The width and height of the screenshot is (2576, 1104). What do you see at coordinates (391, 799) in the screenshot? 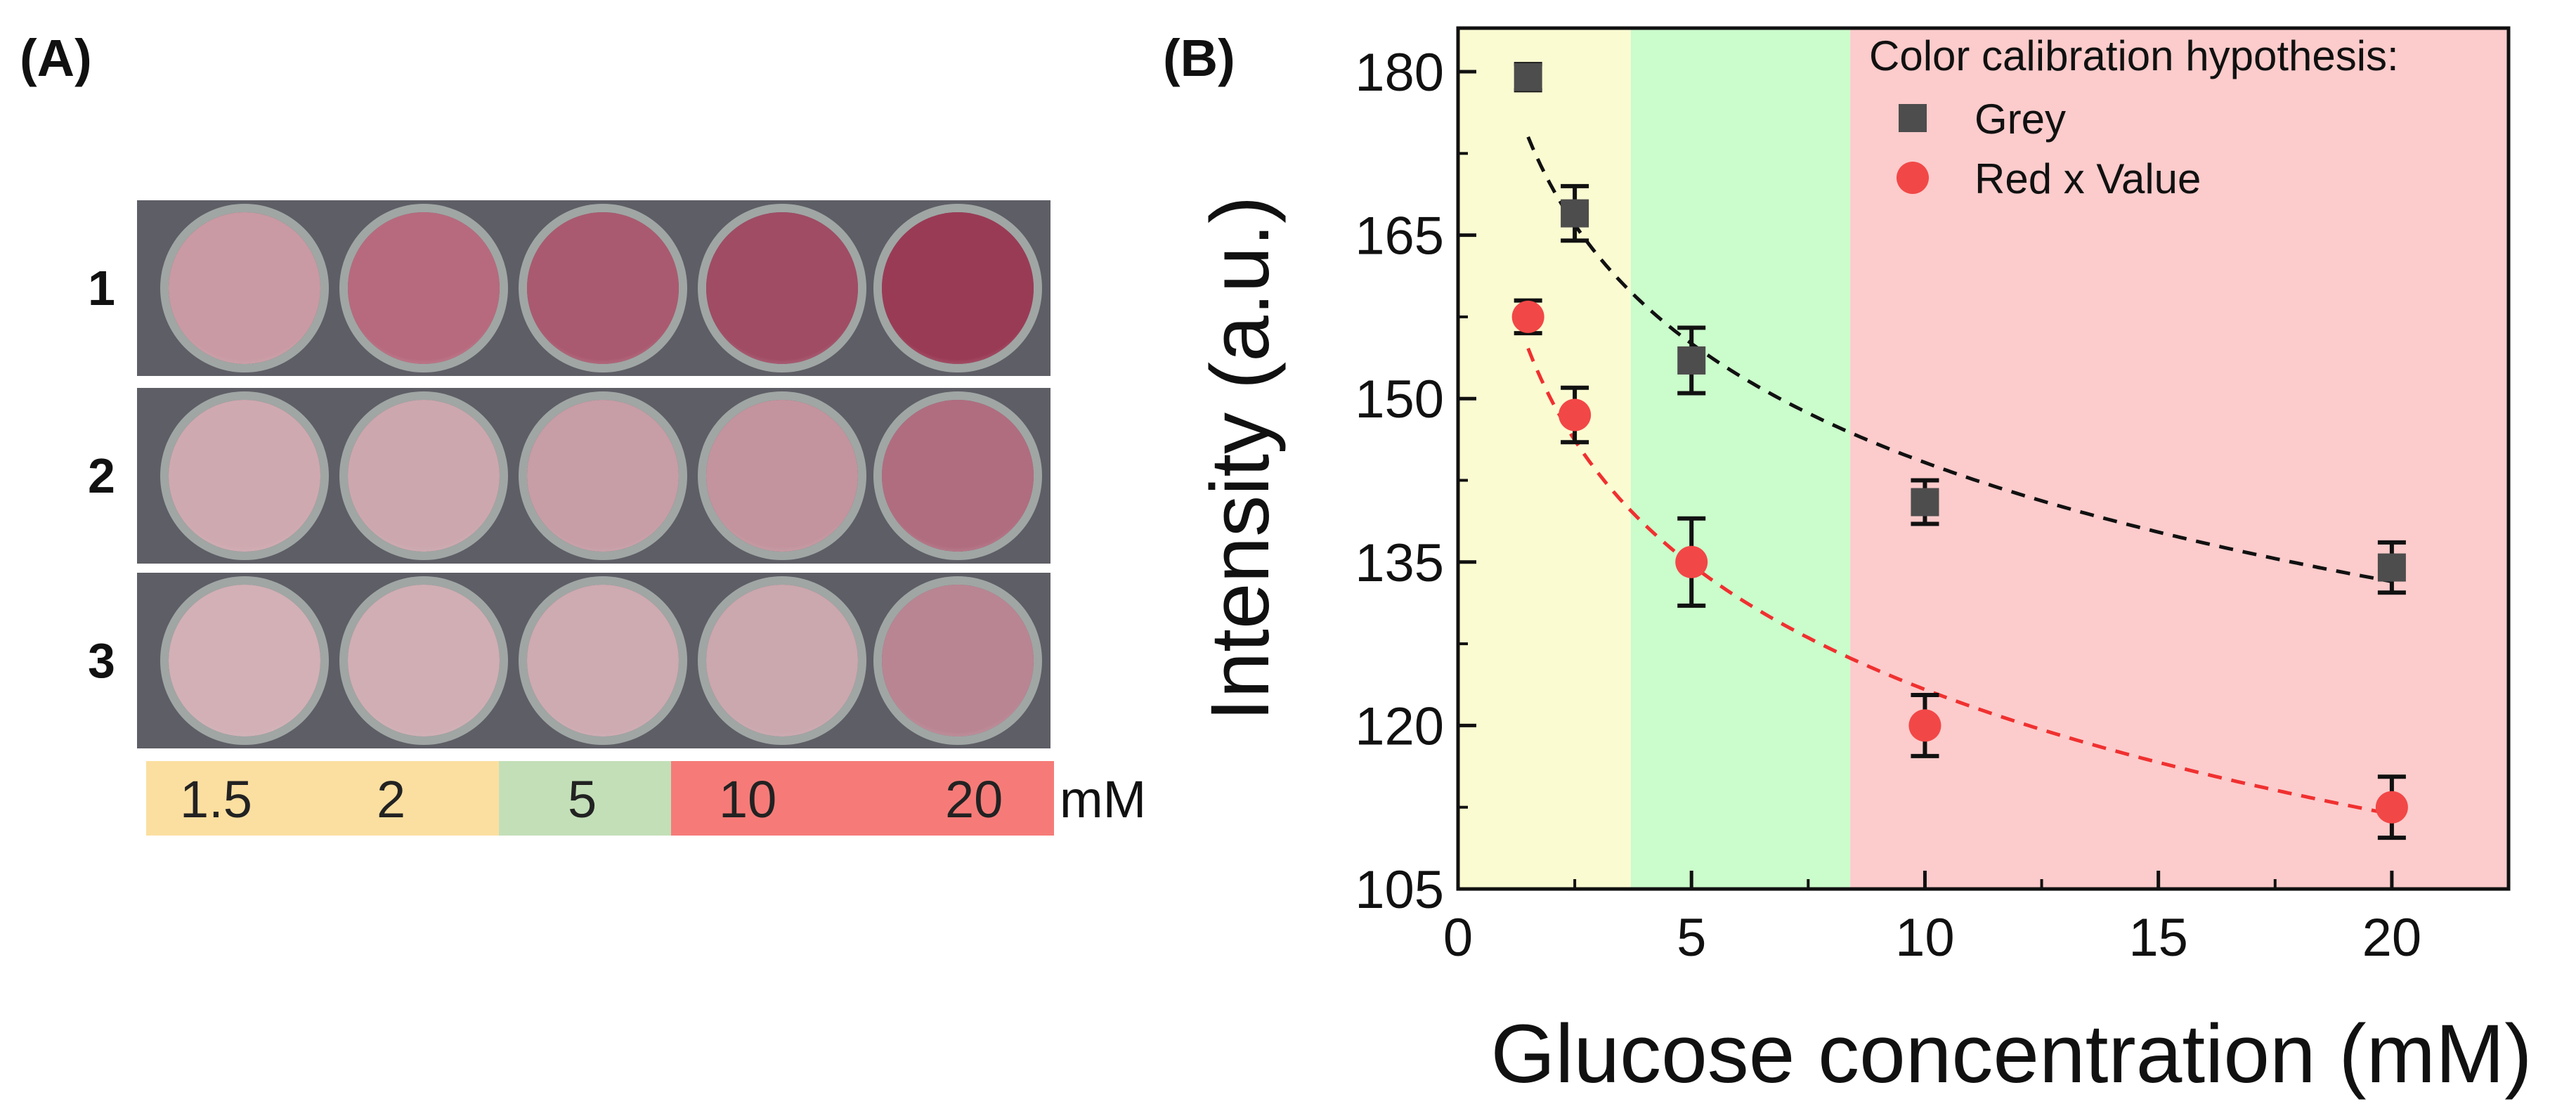
I see `scale-segment-label: 2` at bounding box center [391, 799].